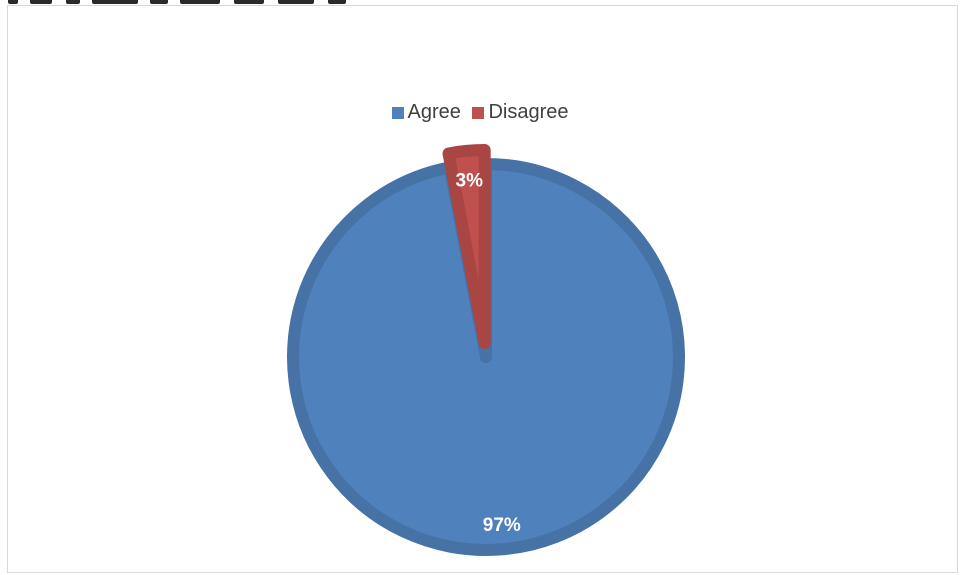 The height and width of the screenshot is (575, 960). I want to click on legend-swatch-agree, so click(397, 112).